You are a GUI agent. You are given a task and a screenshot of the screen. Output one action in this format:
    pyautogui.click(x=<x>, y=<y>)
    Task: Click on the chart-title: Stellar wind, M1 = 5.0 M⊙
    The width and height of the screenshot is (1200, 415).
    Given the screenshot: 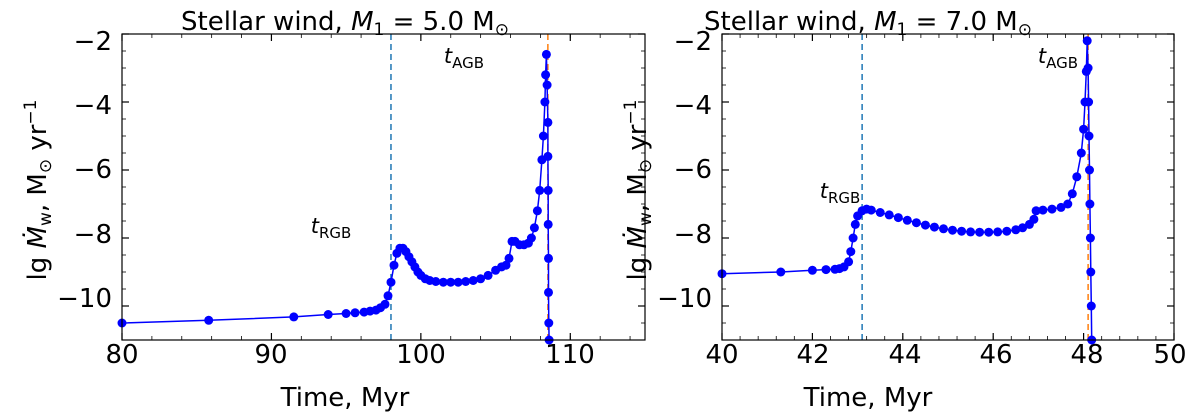 What is the action you would take?
    pyautogui.click(x=345, y=23)
    